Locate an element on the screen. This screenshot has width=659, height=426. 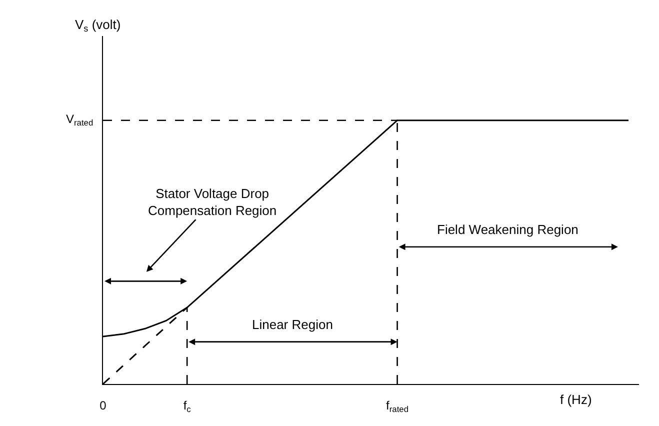
annotation: Field Weakening Region is located at coordinates (507, 229).